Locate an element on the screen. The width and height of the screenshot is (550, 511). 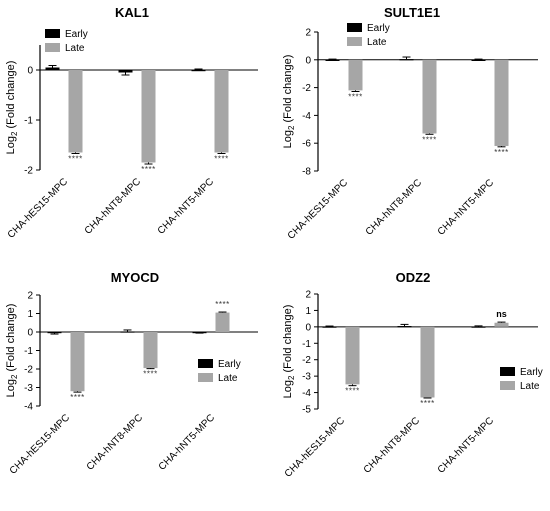
chart-title: ODZ2 is located at coordinates (413, 277).